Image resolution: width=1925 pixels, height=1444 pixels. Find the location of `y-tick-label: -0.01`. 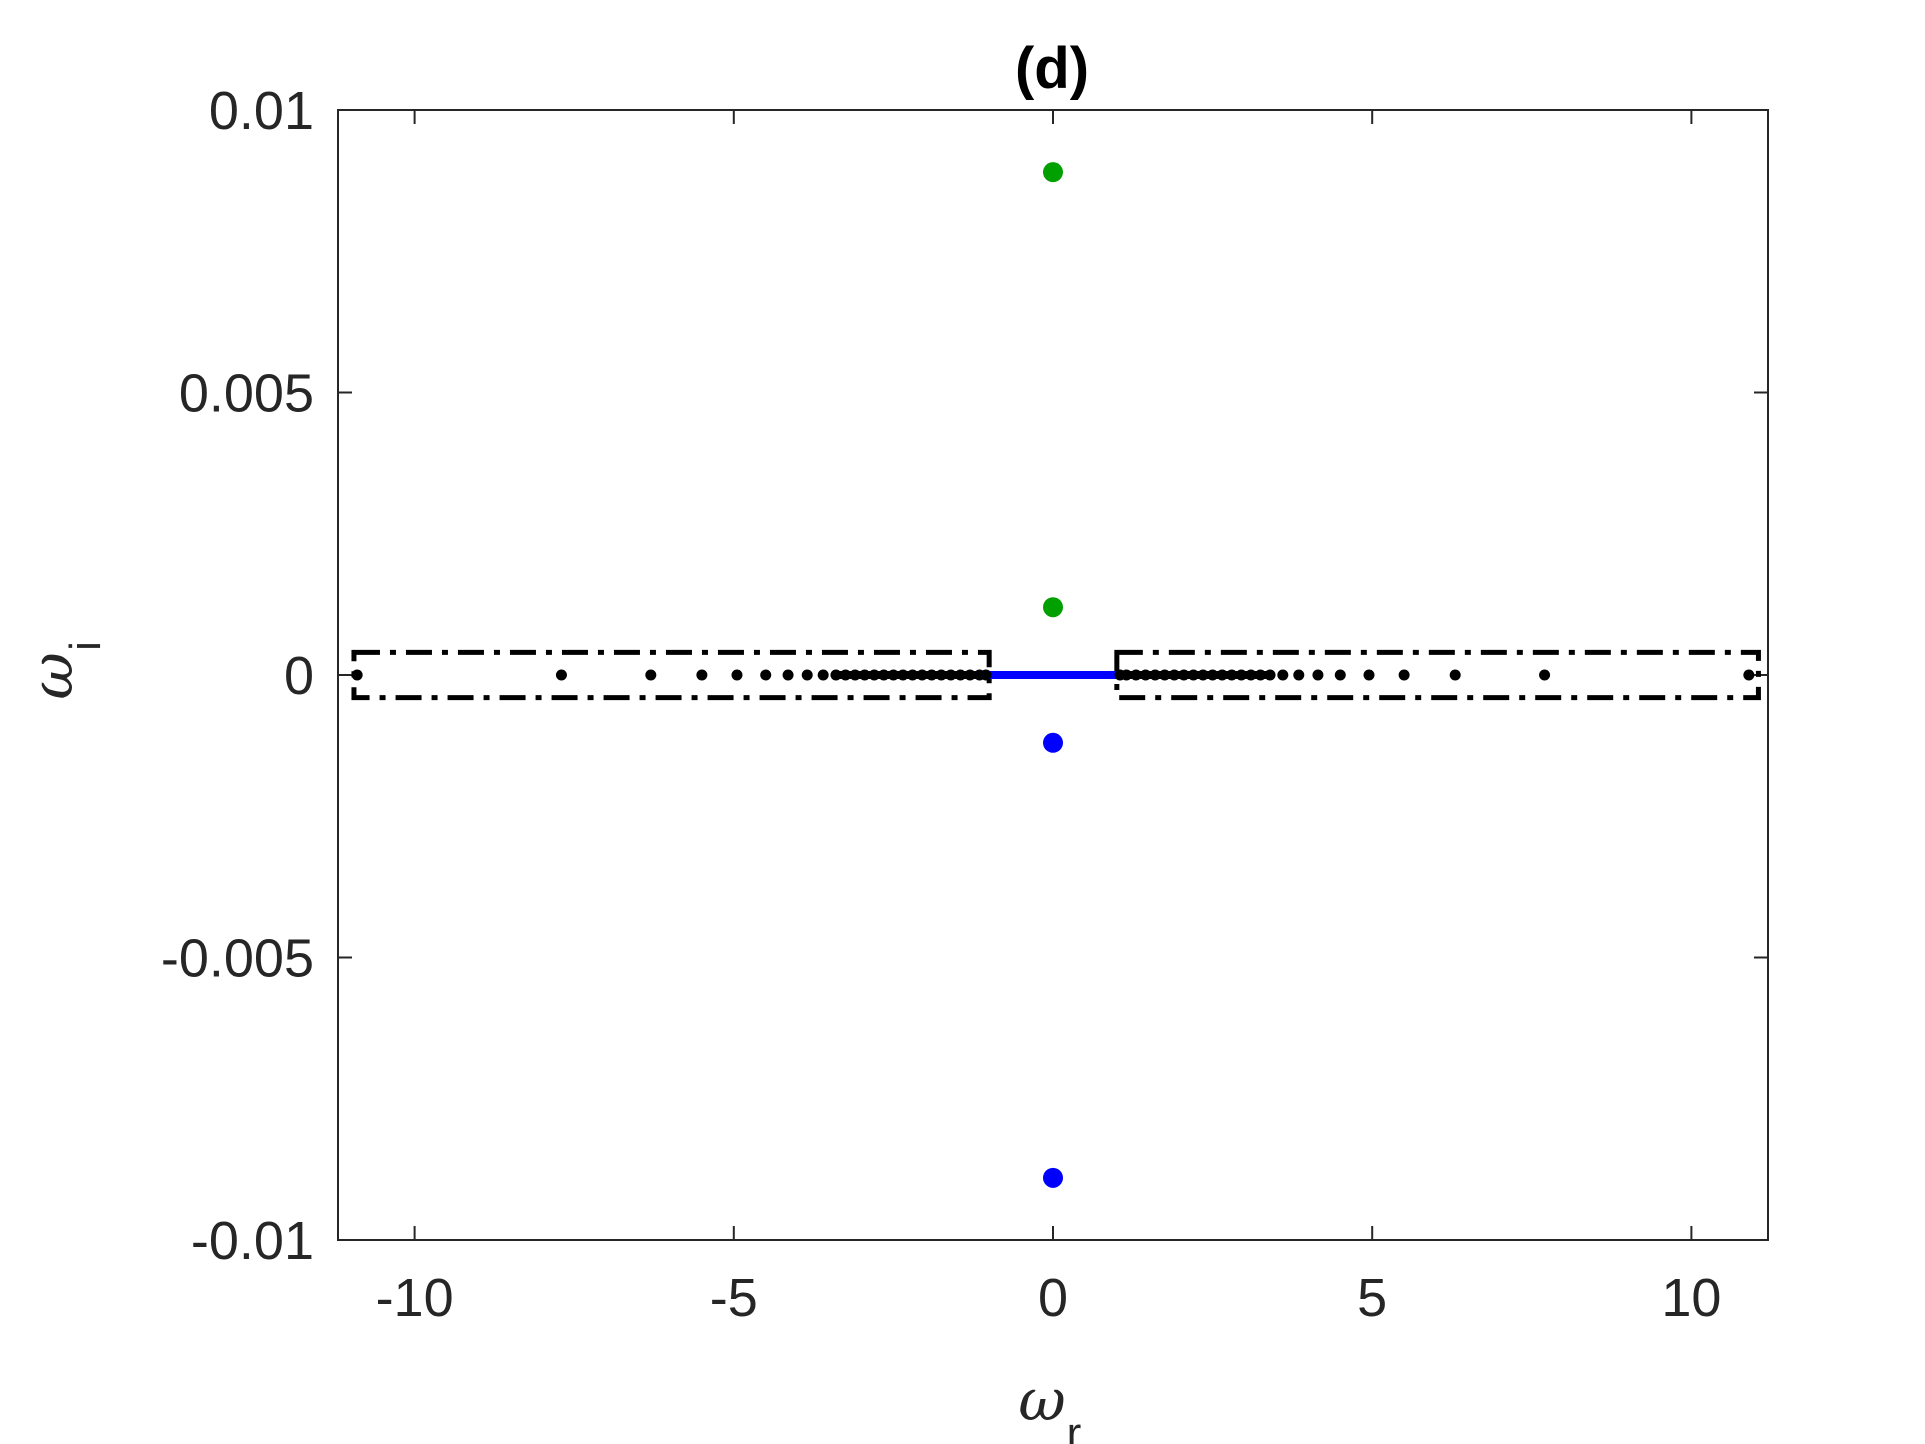

y-tick-label: -0.01 is located at coordinates (252, 1241).